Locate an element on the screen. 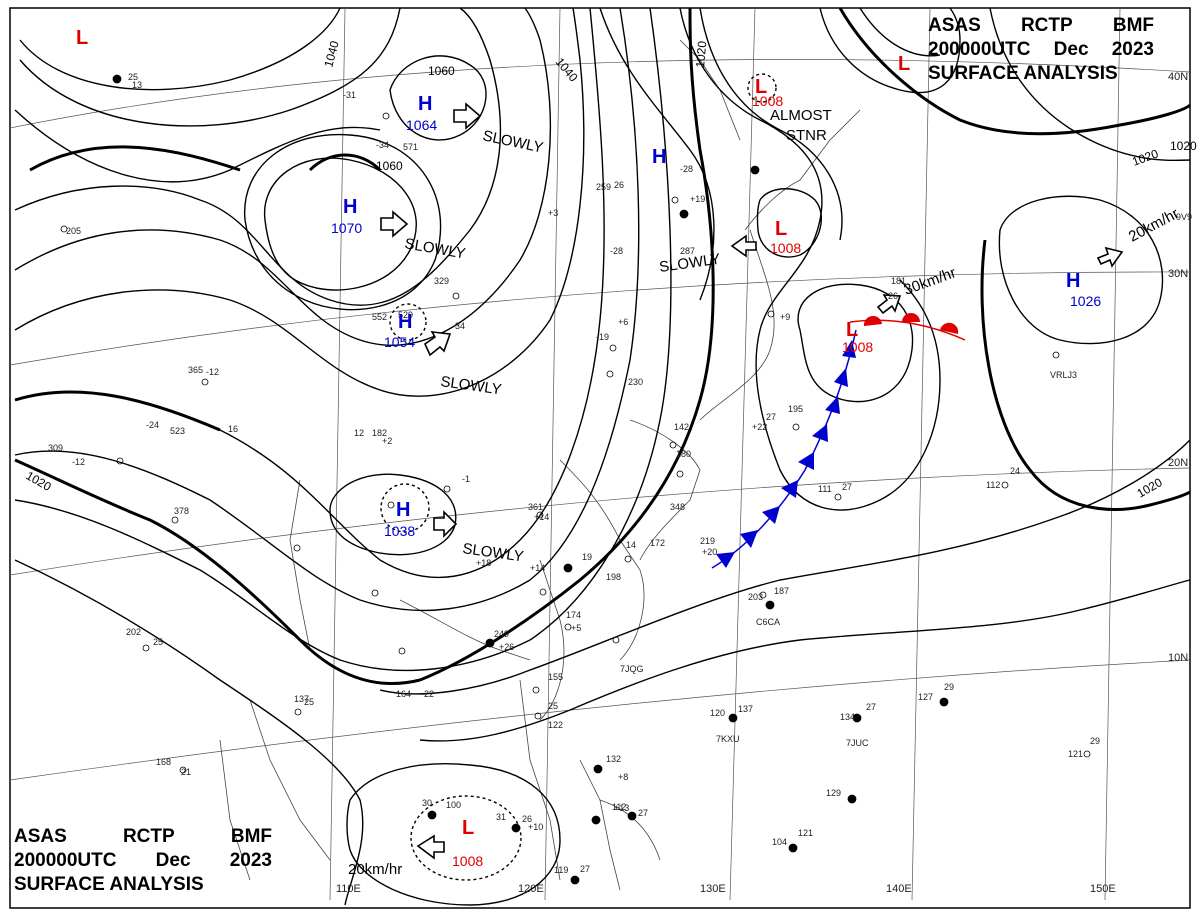 The width and height of the screenshot is (1200, 919). header-time: 200000UTC is located at coordinates (65, 860).